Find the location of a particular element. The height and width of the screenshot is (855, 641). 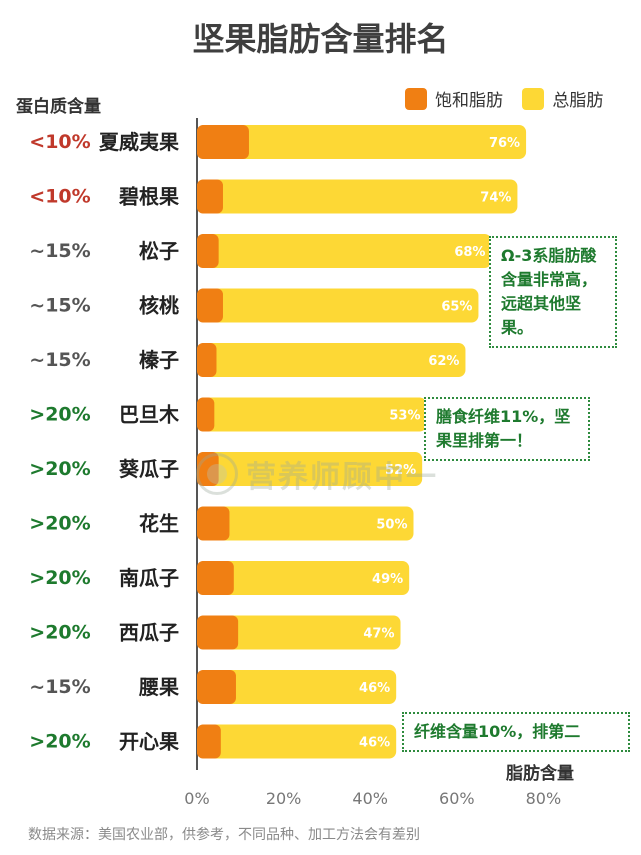

bar-value-label: 47% is located at coordinates (378, 634).